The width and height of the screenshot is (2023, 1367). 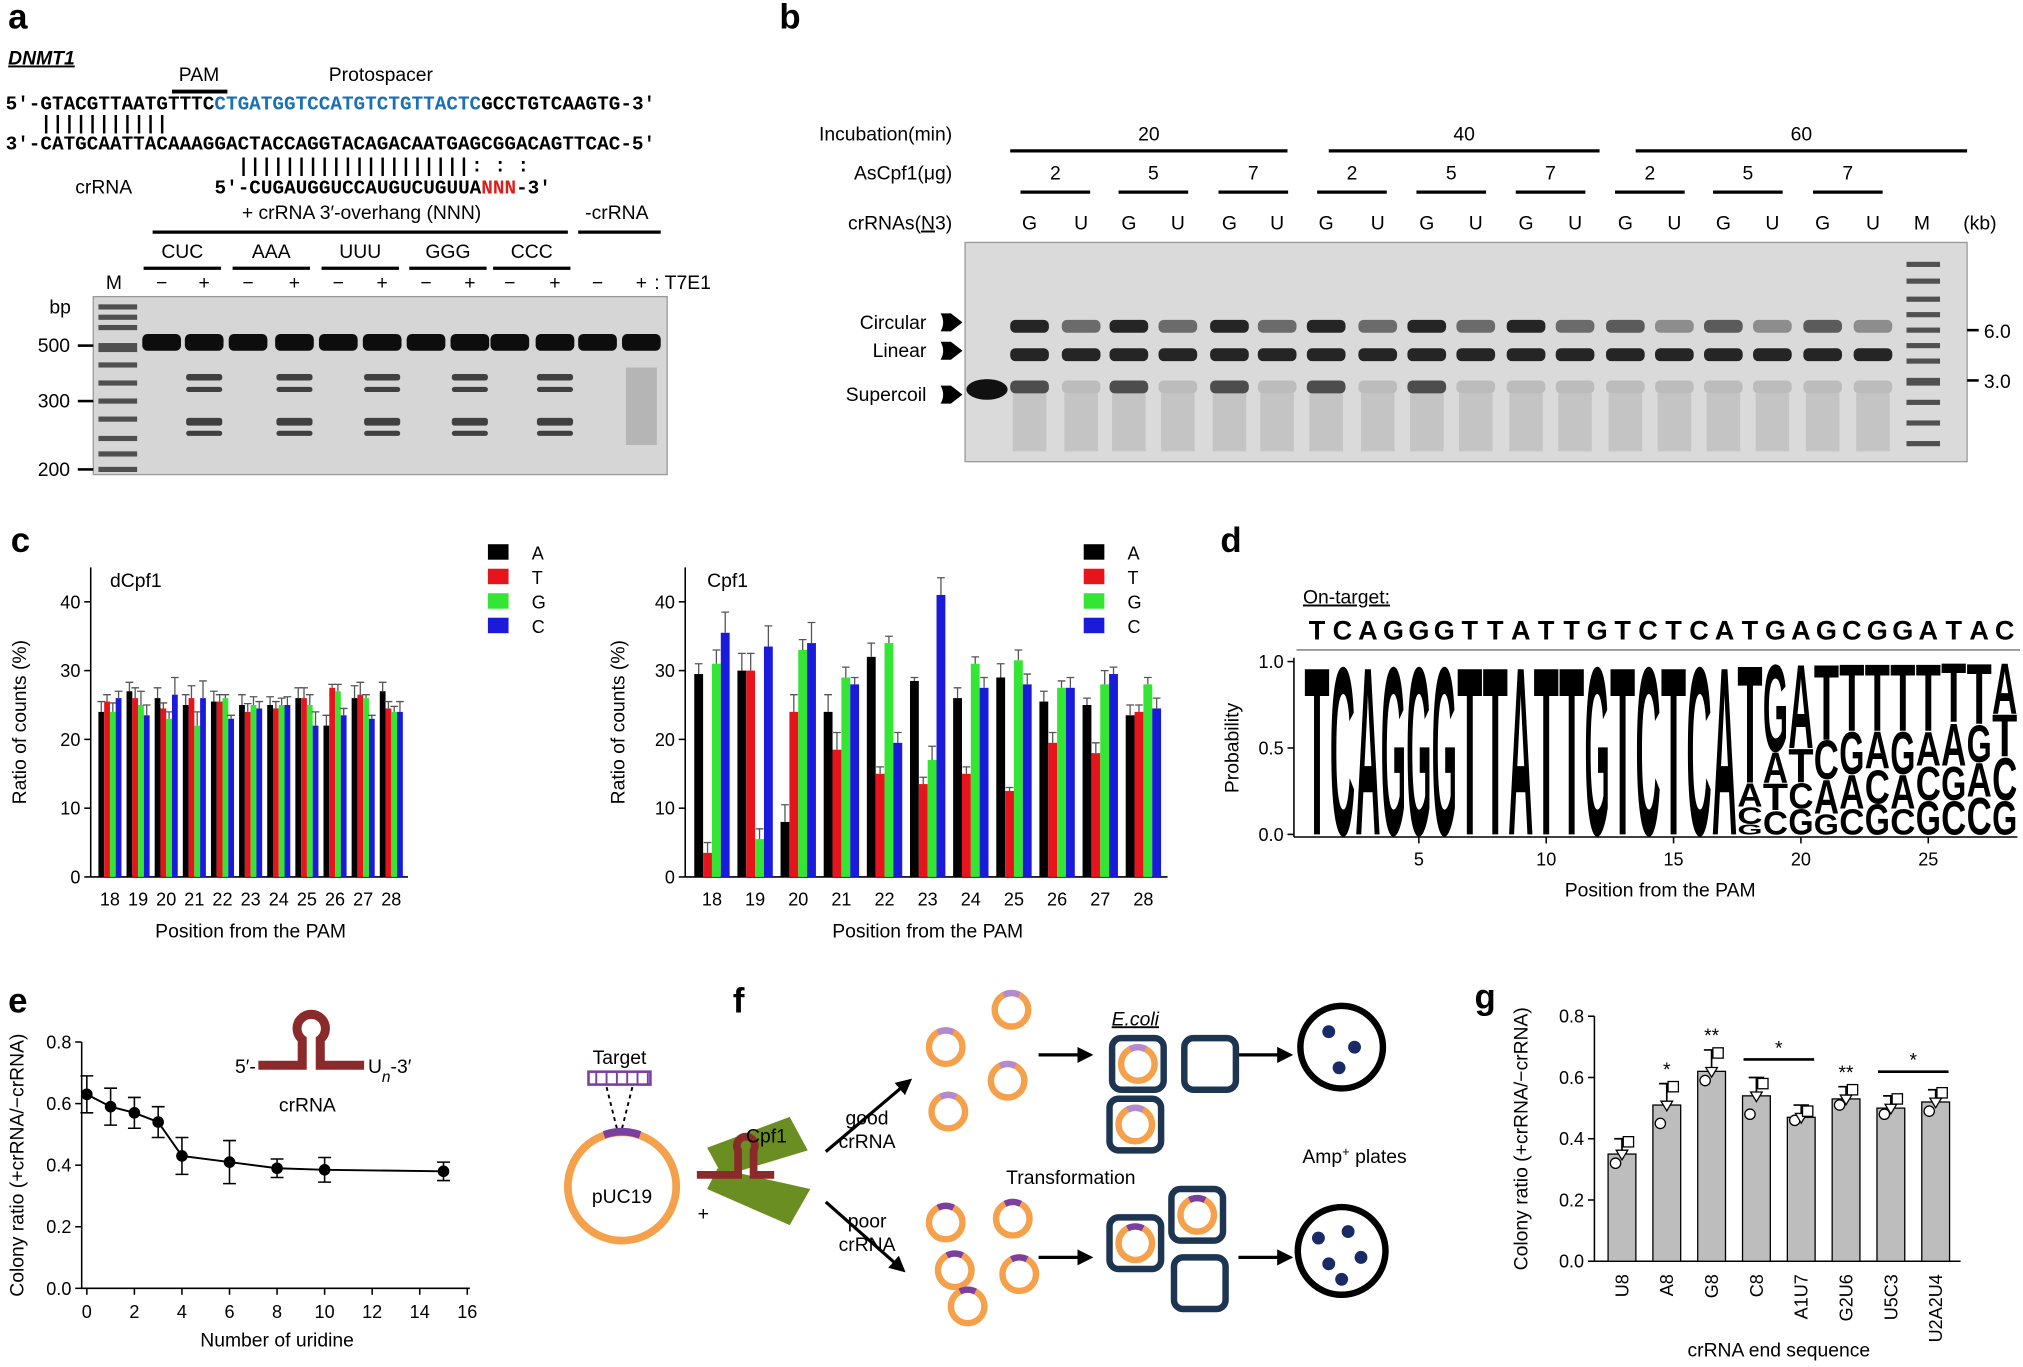 I want to click on crrna-label: crRNA, so click(x=103, y=187).